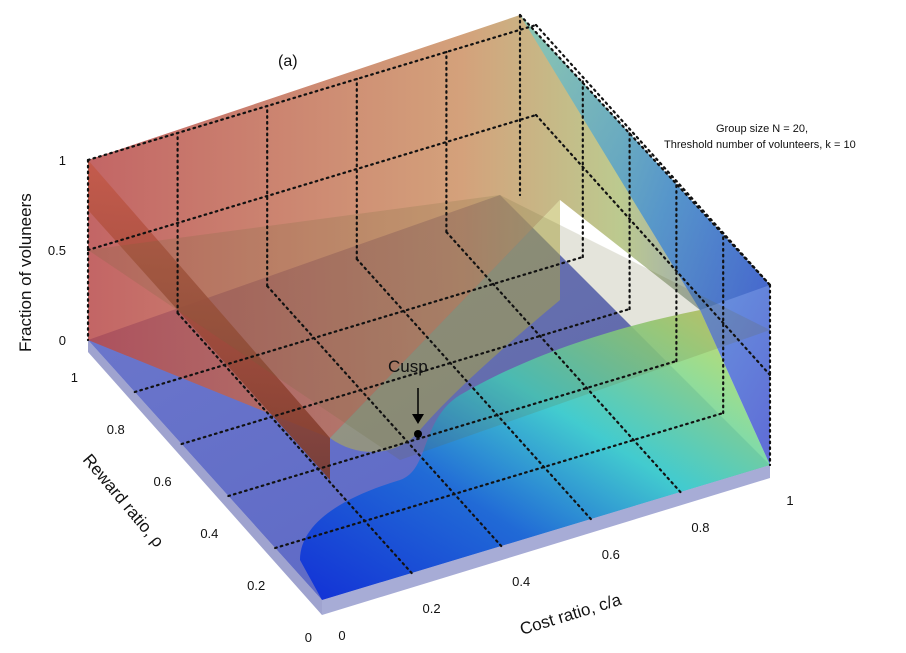 This screenshot has width=906, height=653. I want to click on cliff-wall, so click(209, 320).